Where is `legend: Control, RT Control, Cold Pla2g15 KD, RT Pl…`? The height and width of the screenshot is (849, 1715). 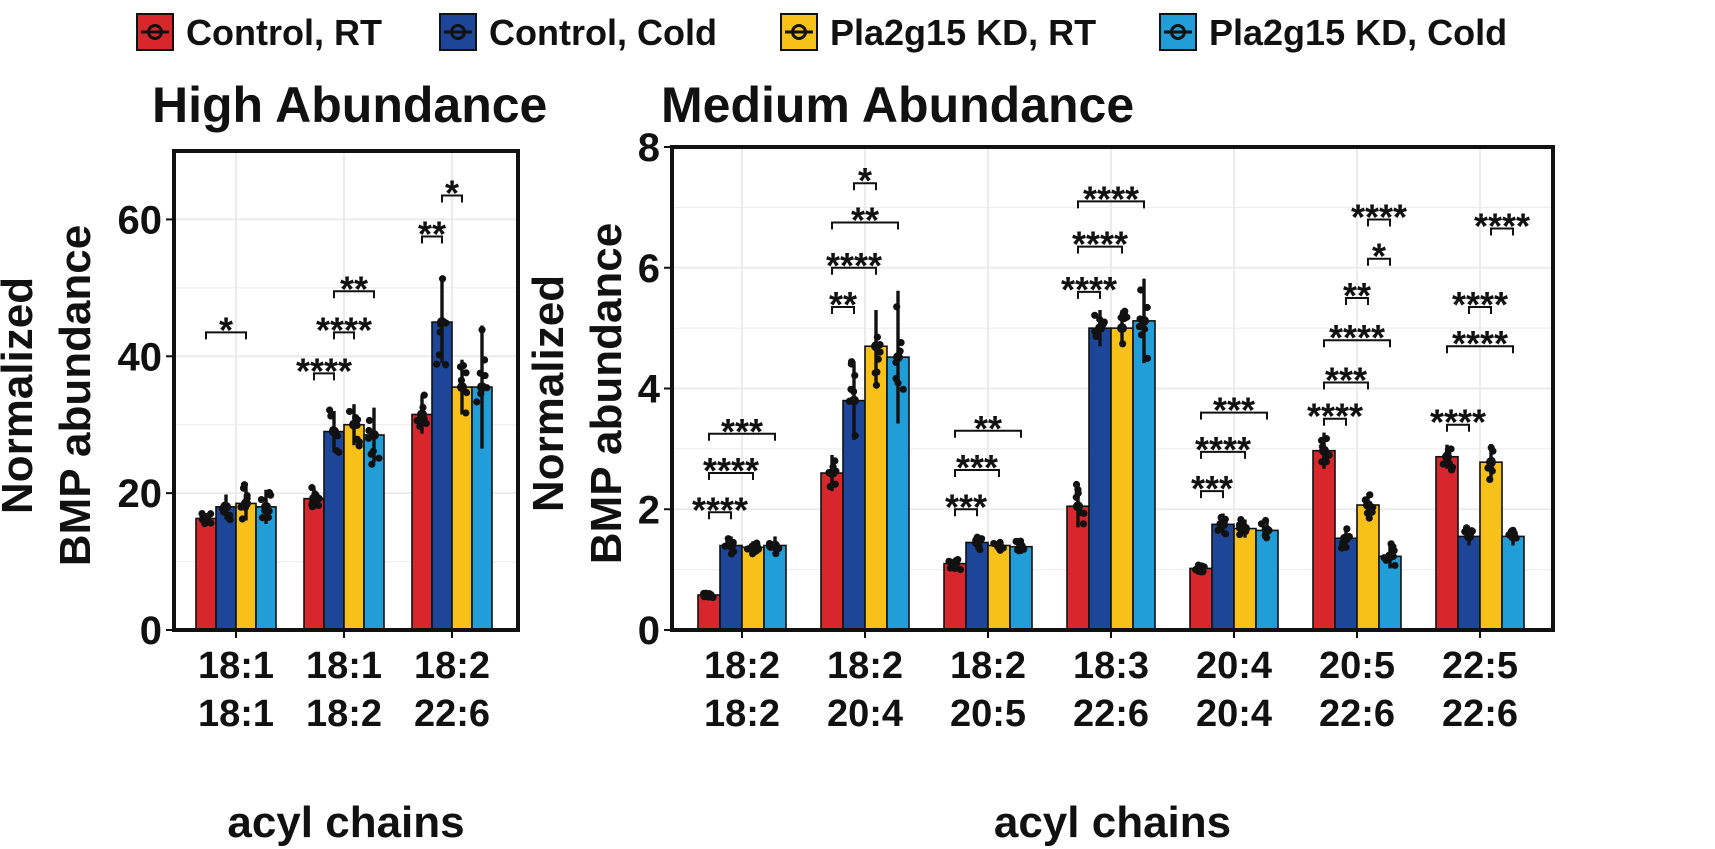
legend: Control, RT Control, Cold Pla2g15 KD, RT Pl… is located at coordinates (821, 32).